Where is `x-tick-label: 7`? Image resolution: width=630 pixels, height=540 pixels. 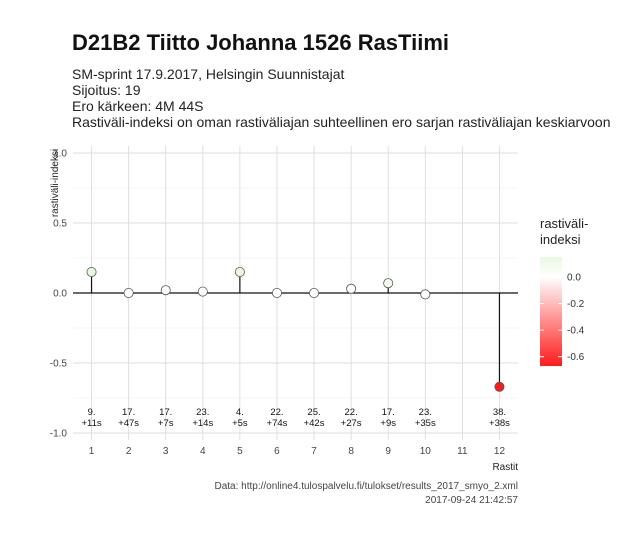 x-tick-label: 7 is located at coordinates (314, 451).